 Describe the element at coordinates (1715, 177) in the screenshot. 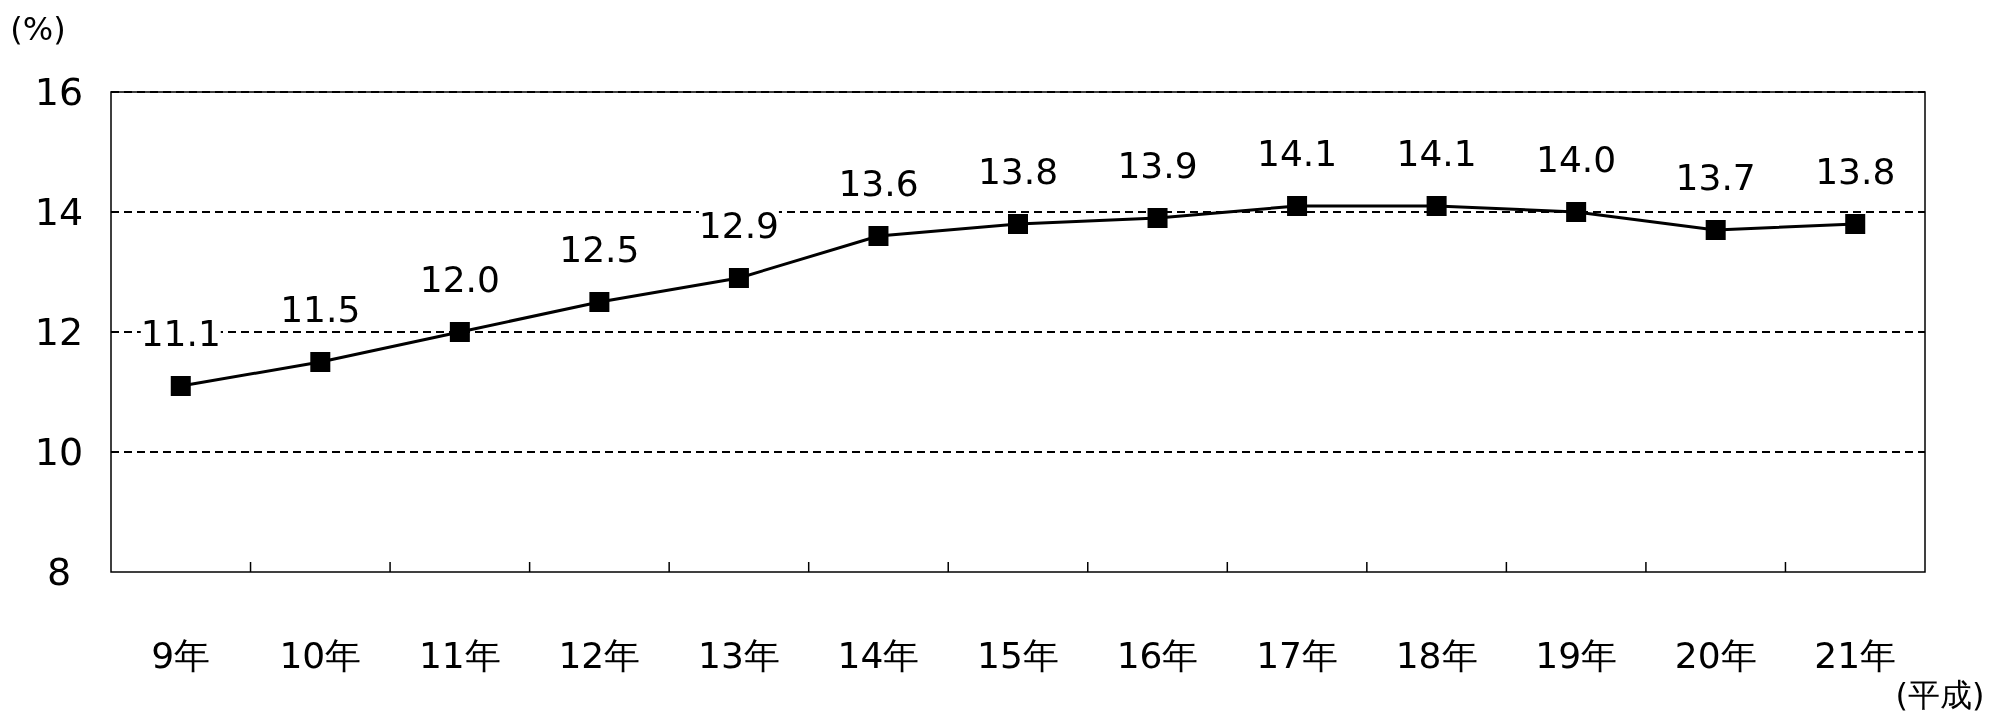

I see `data-label: 13.7` at that location.